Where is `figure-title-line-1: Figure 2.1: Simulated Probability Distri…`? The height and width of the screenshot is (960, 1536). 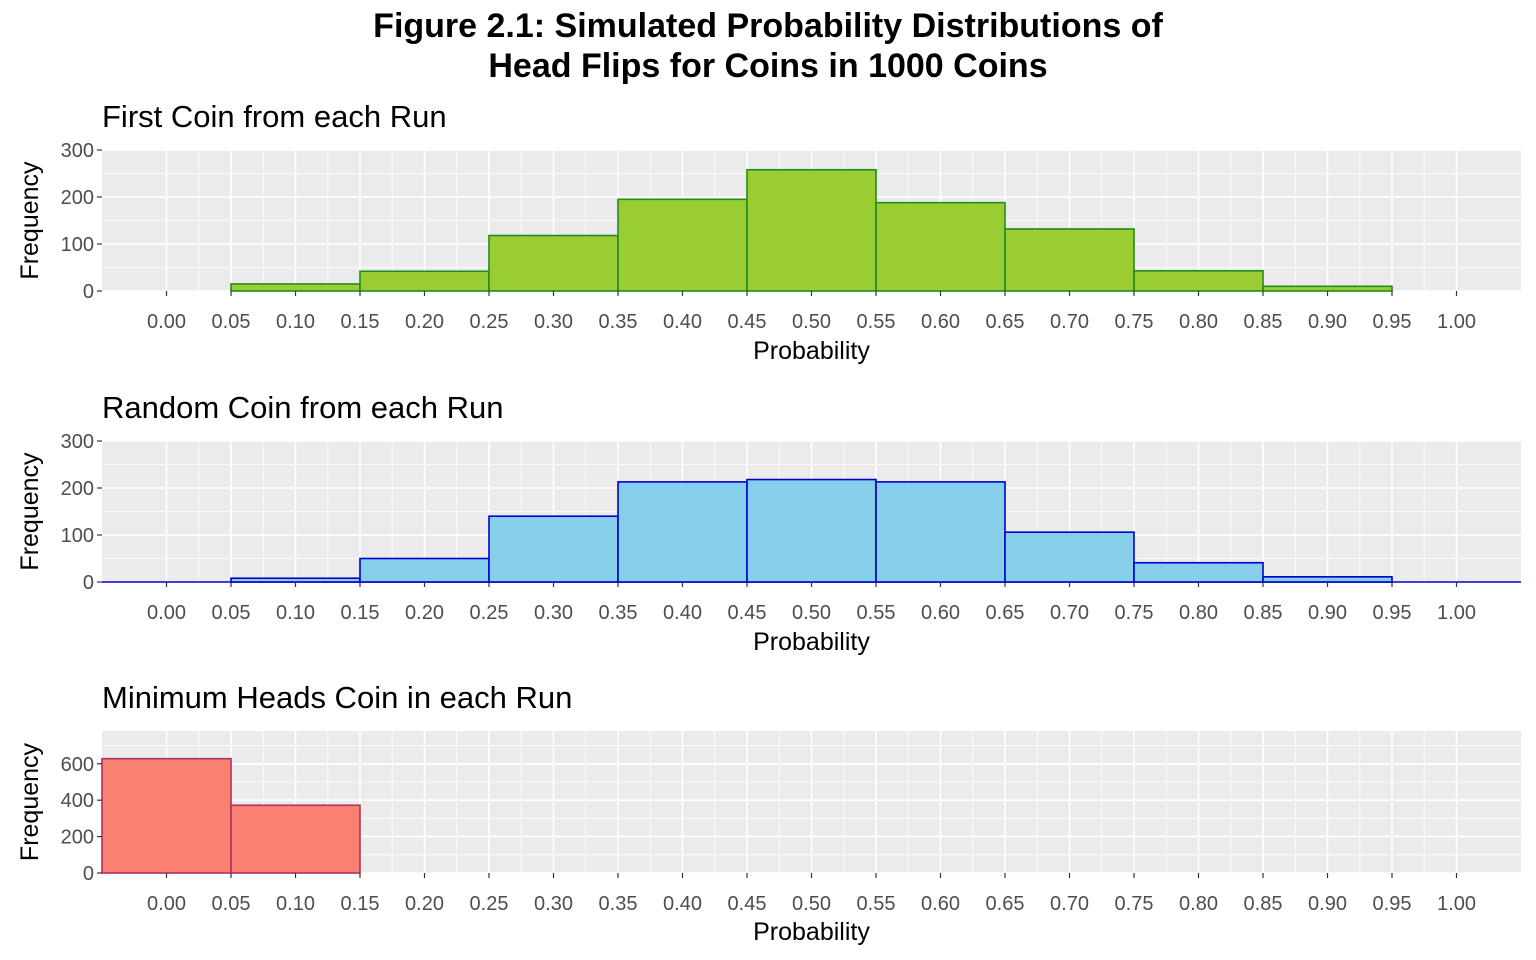
figure-title-line-1: Figure 2.1: Simulated Probability Distri… is located at coordinates (768, 26).